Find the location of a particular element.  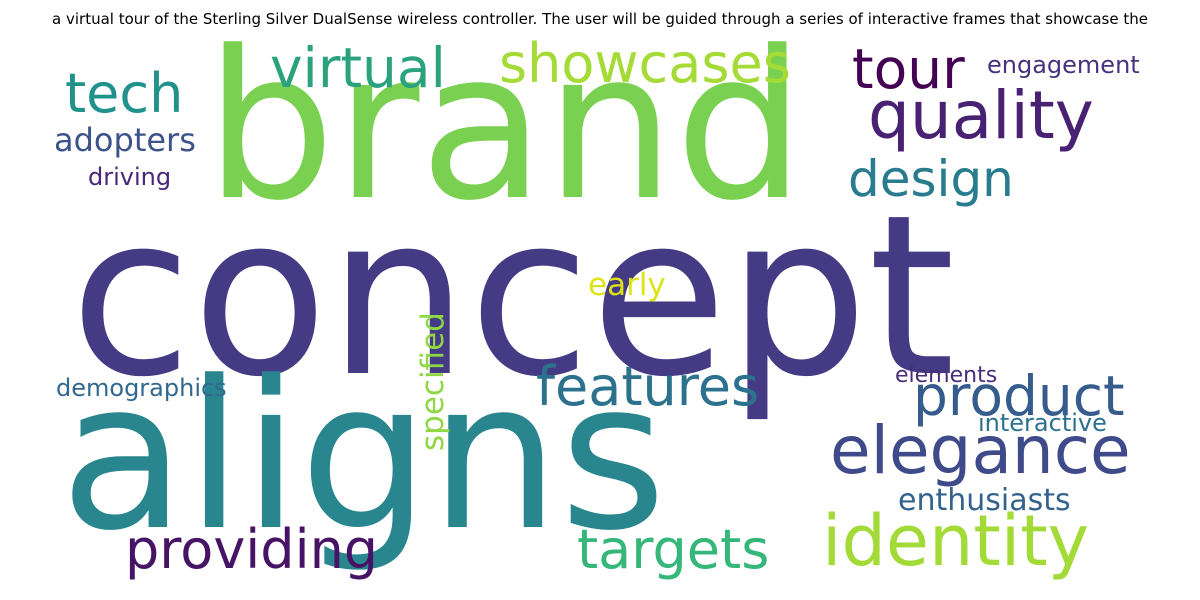

word-product: product is located at coordinates (1019, 396).